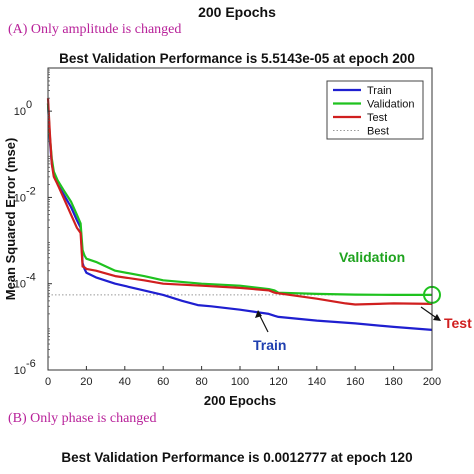 Image resolution: width=474 pixels, height=474 pixels. Describe the element at coordinates (163, 382) in the screenshot. I see `x-tick-label: 60` at that location.